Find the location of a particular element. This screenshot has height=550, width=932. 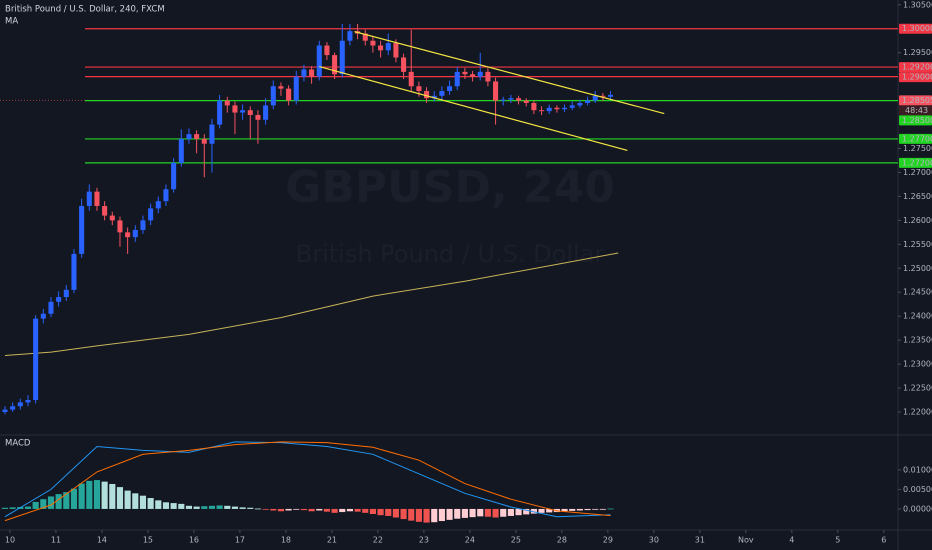

x-tick-label: Nov is located at coordinates (746, 540).